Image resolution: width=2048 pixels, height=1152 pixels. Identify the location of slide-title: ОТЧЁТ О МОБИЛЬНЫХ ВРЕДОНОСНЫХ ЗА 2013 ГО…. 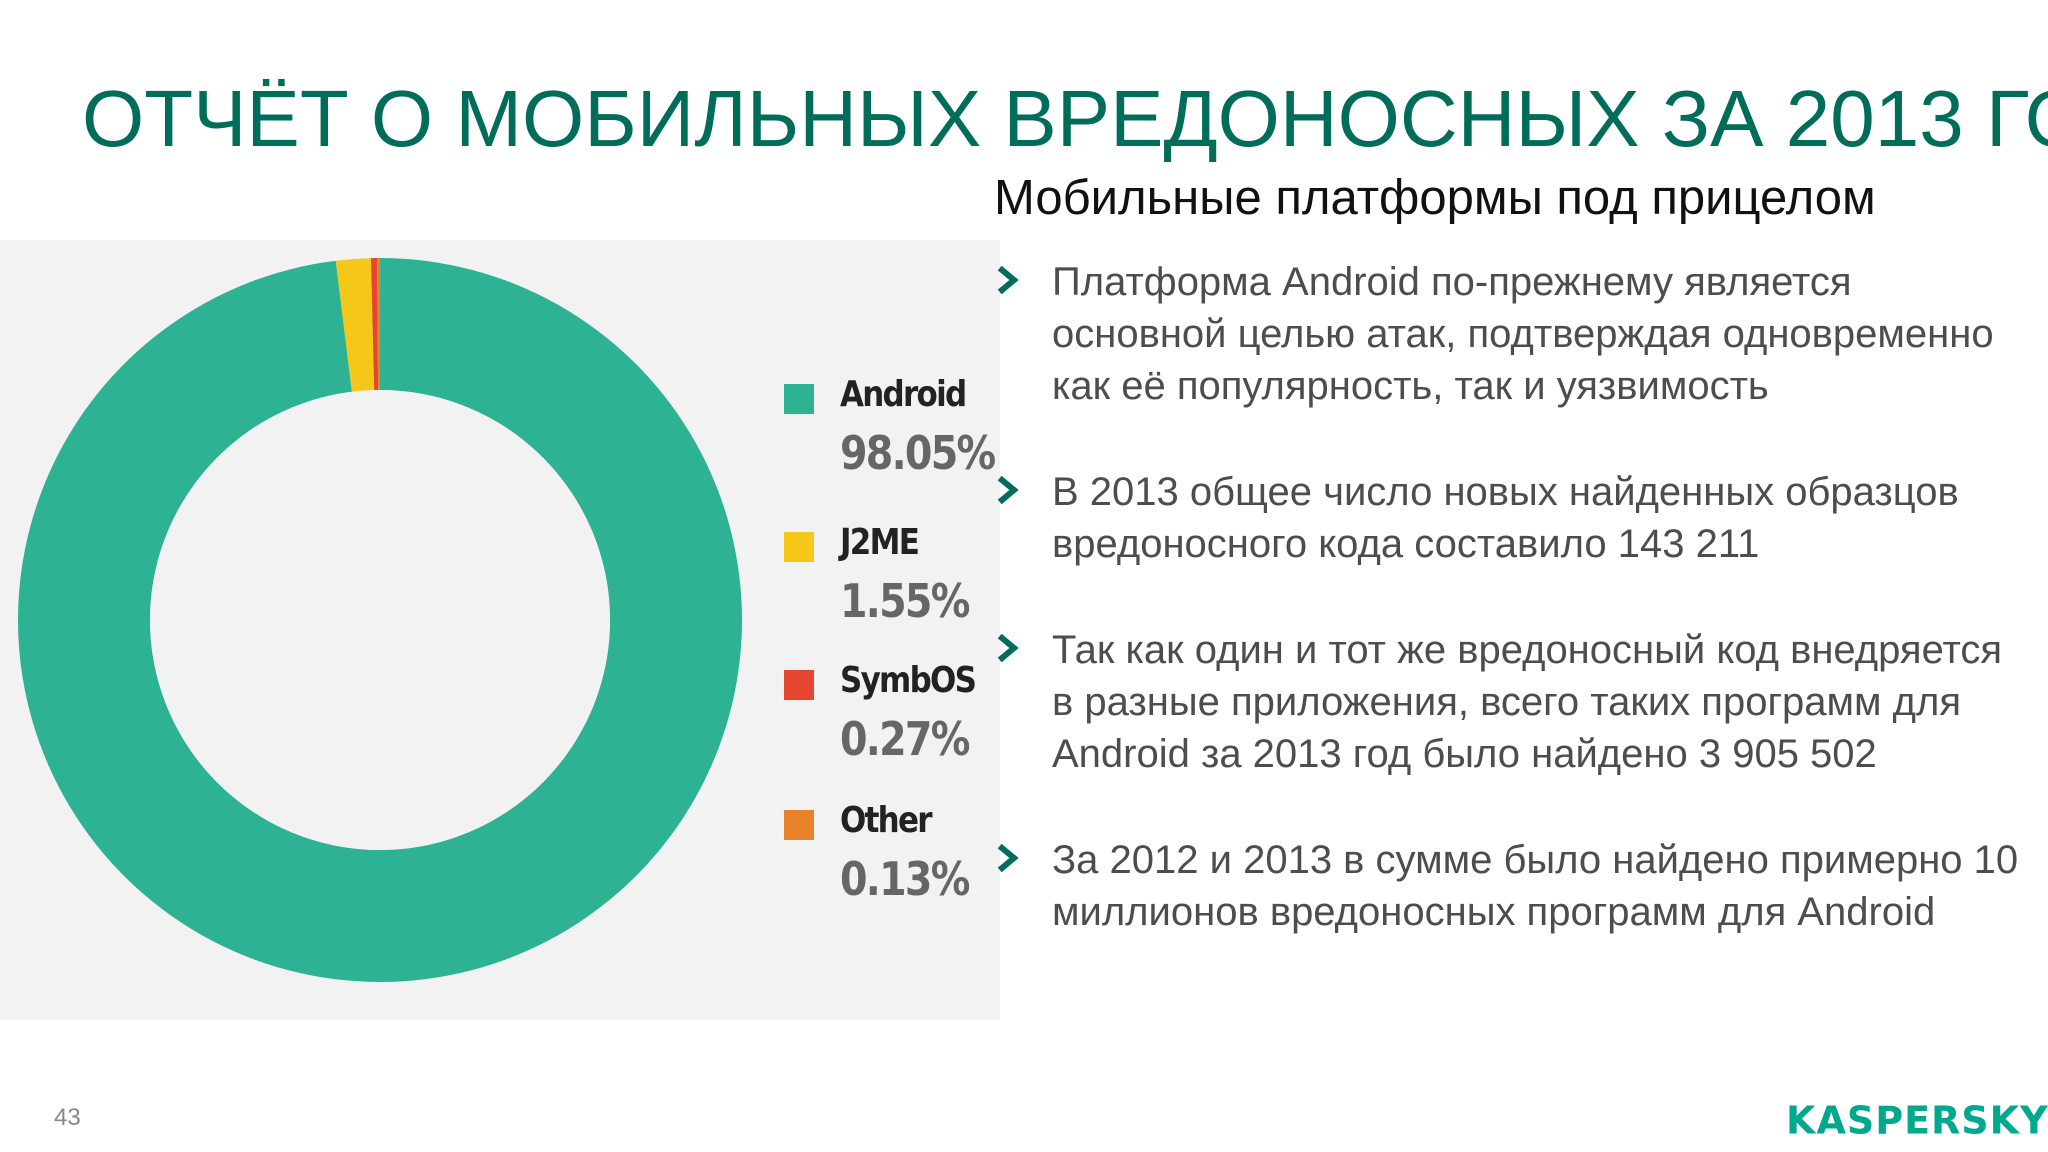
(1065, 118).